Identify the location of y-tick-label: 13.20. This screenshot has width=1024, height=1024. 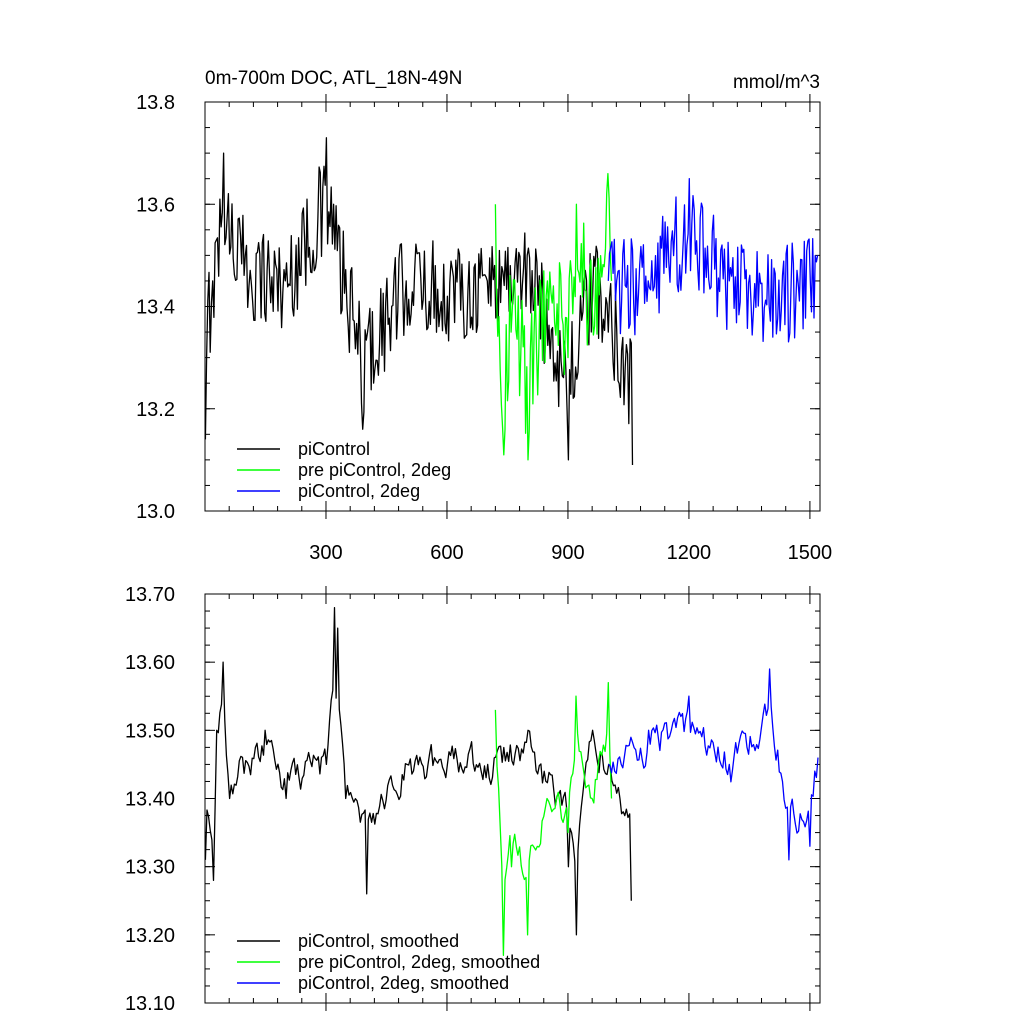
(150, 936).